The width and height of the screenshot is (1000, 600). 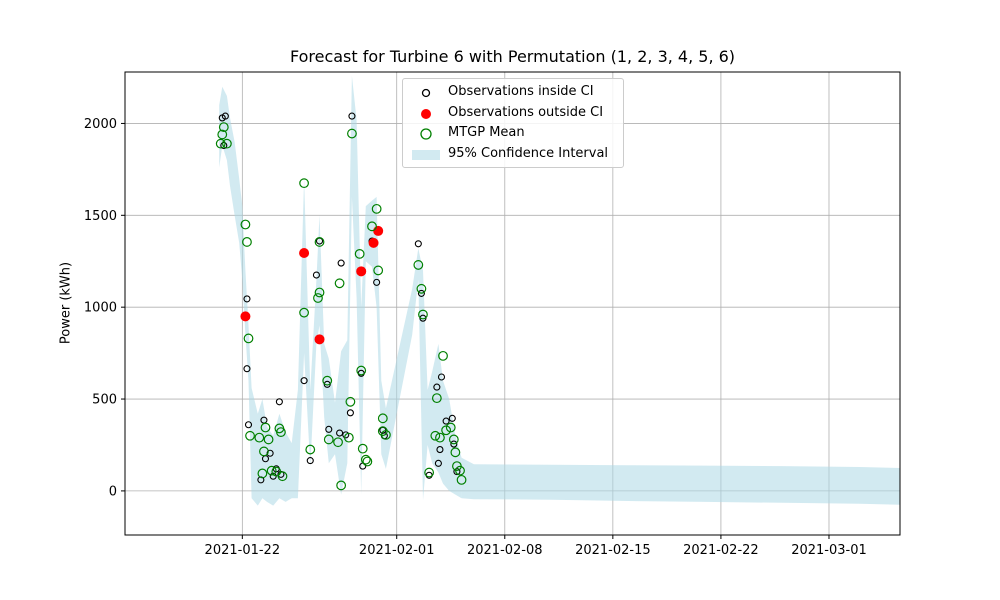 What do you see at coordinates (100, 124) in the screenshot?
I see `y-tick-label-4: 2000` at bounding box center [100, 124].